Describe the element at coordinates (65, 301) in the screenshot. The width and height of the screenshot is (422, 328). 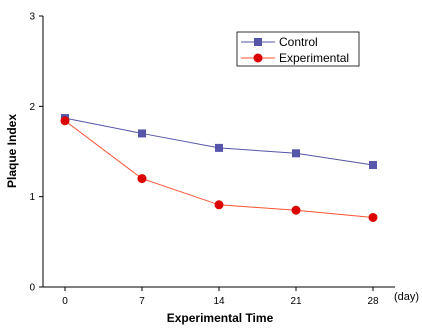
I see `x-tick-label: 0` at that location.